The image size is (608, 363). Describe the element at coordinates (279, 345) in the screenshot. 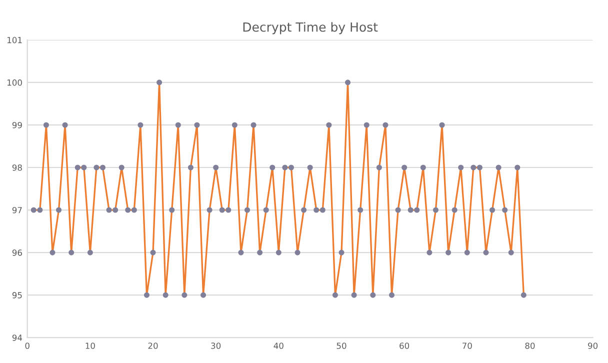

I see `x-tick-label: 40` at that location.